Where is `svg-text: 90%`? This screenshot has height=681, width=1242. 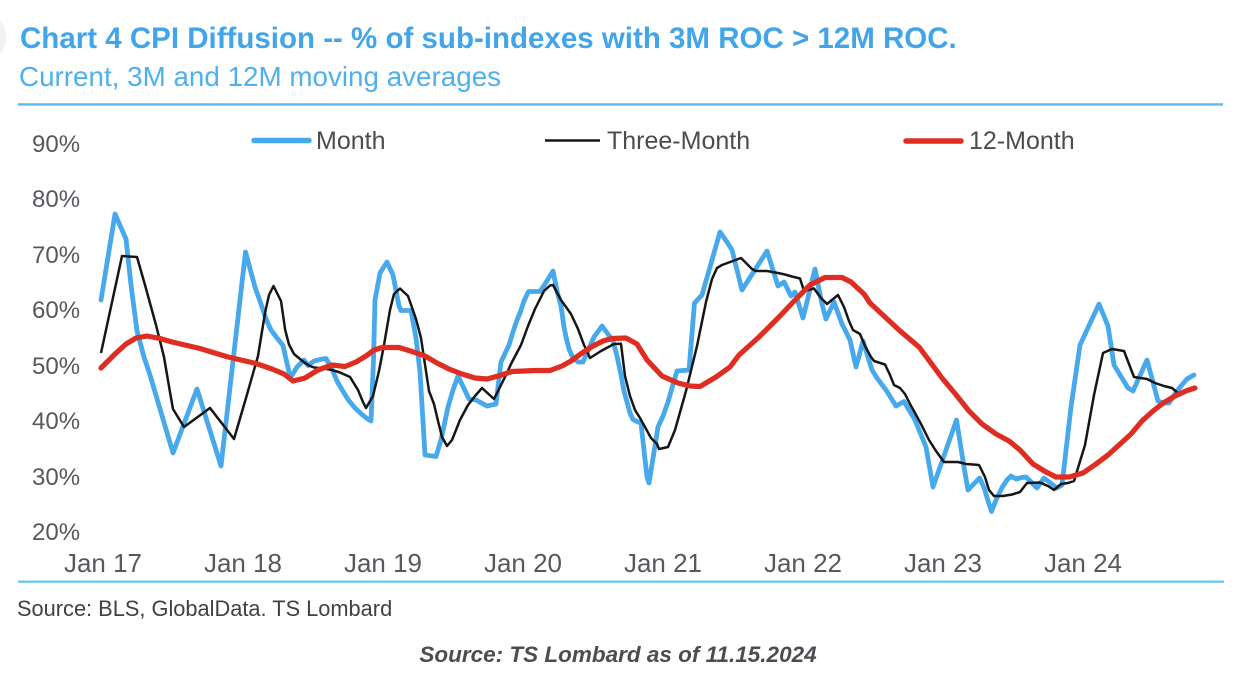
svg-text: 90% is located at coordinates (56, 144).